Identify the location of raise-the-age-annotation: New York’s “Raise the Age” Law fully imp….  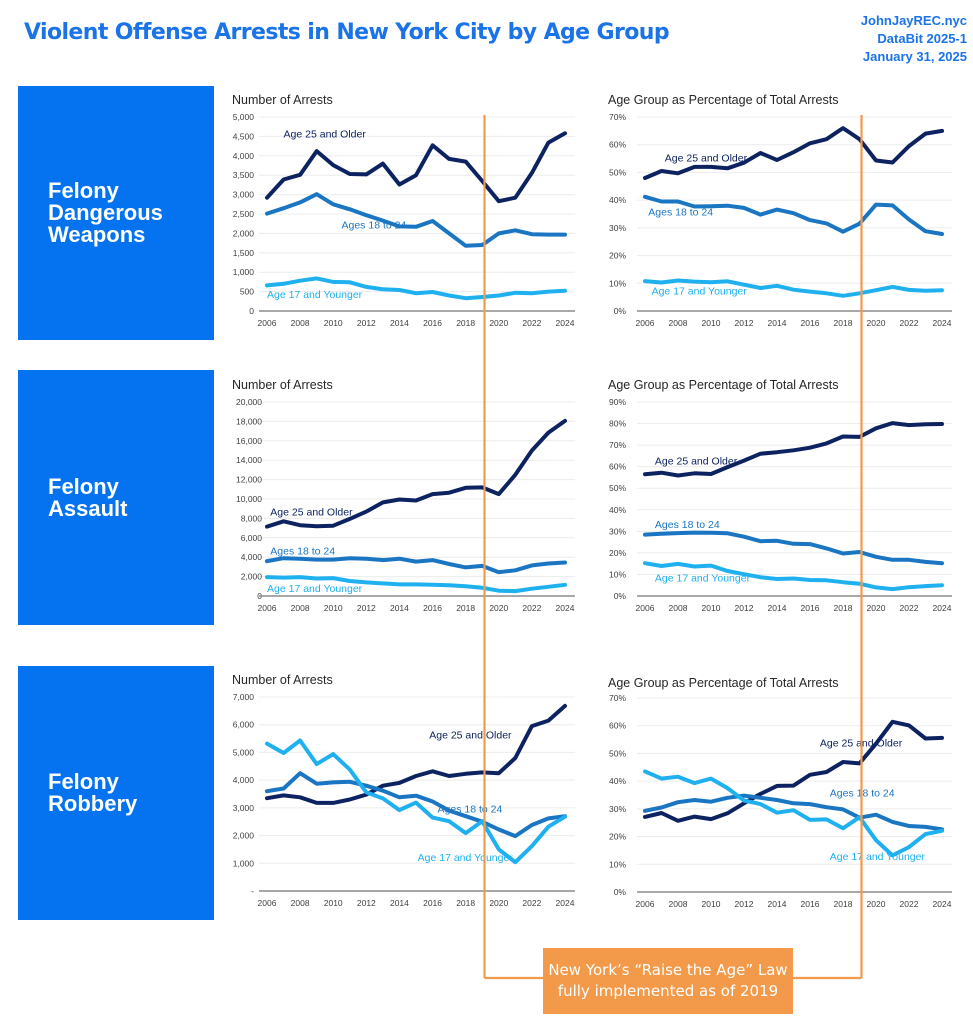
(668, 981).